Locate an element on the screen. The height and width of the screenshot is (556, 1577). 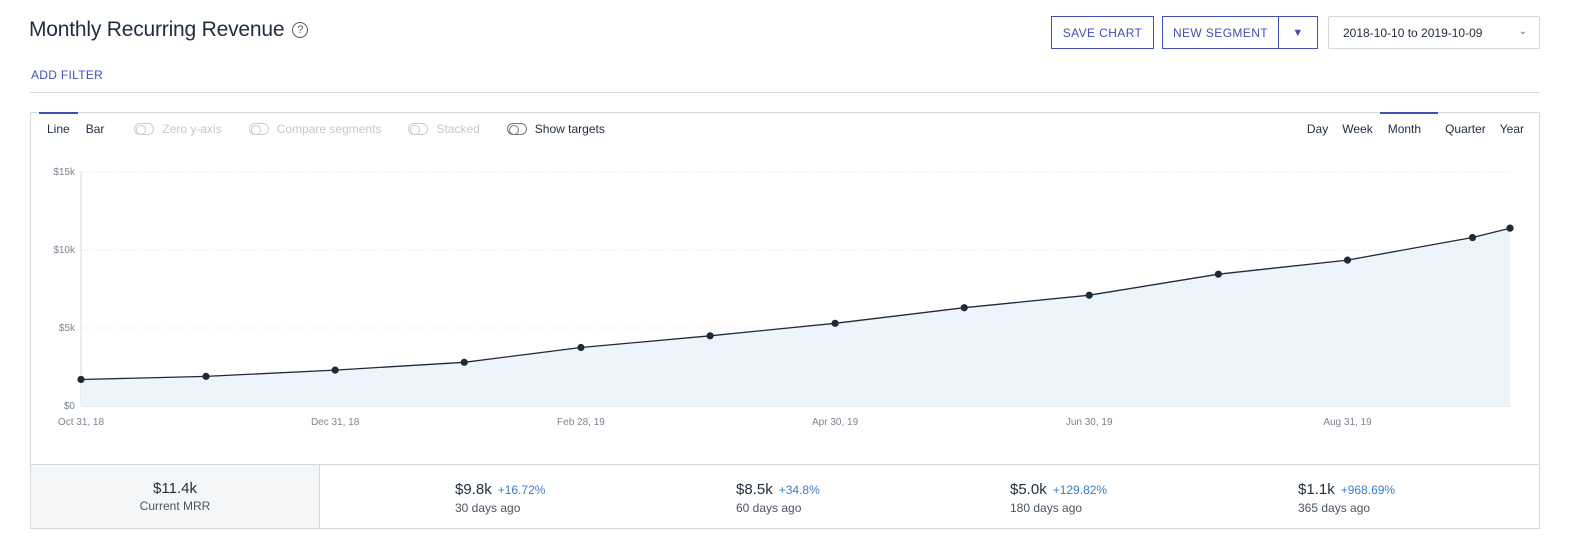
x-tick-label: Feb 28, 19 is located at coordinates (581, 422).